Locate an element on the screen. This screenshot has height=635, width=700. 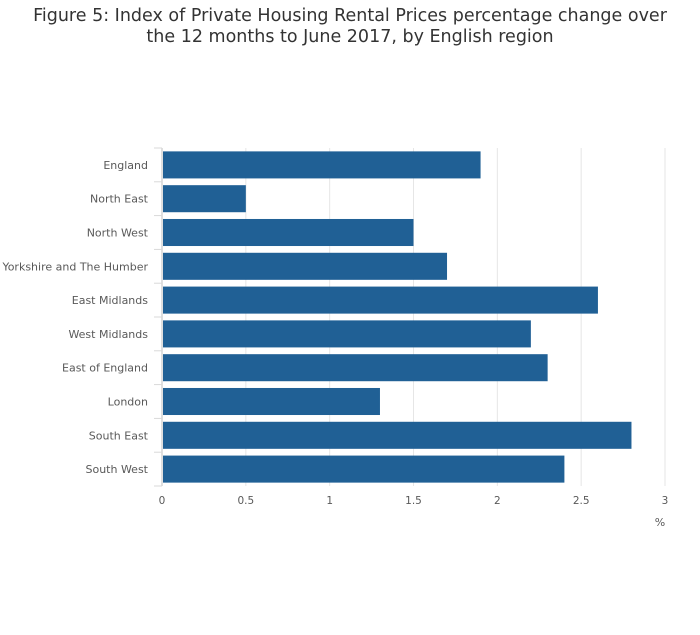
x-tick-label: 0.5 is located at coordinates (245, 501).